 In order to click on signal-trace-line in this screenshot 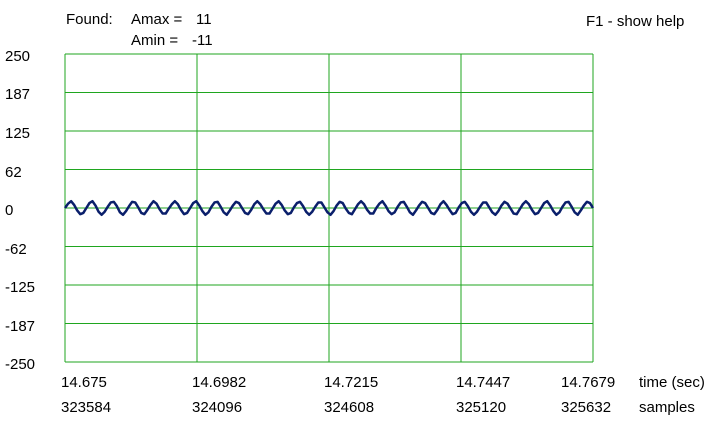, I will do `click(329, 208)`.